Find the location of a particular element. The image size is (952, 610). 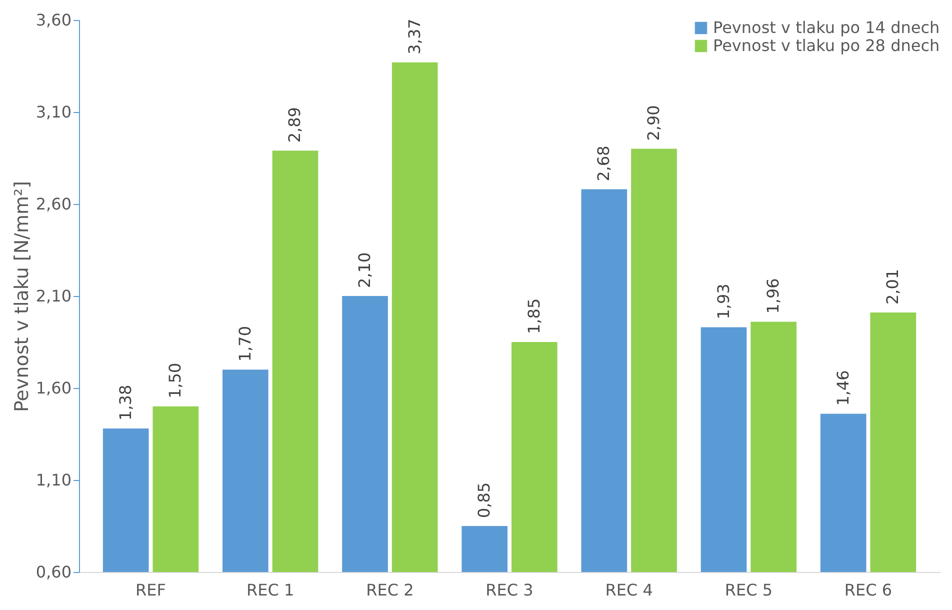

data-label: 1,50 is located at coordinates (175, 380).